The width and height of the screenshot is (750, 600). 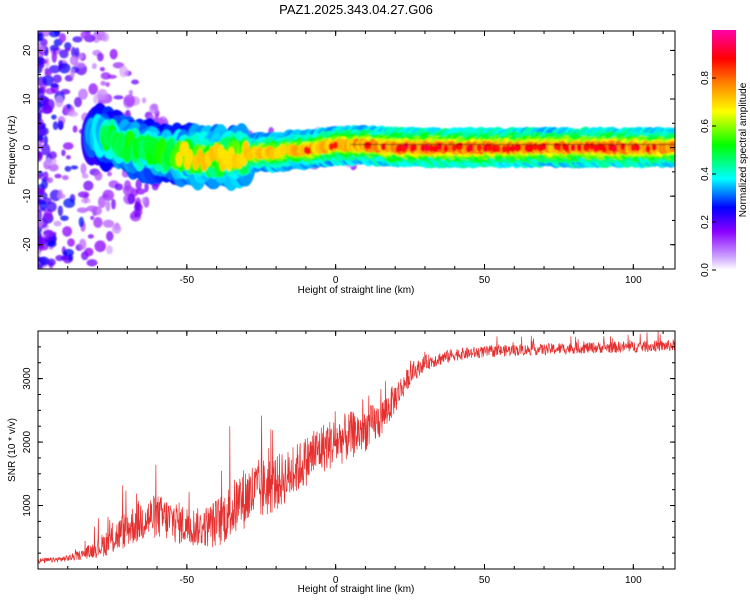 What do you see at coordinates (356, 290) in the screenshot?
I see `spectrogram-xlabel: Height of straight line (km)` at bounding box center [356, 290].